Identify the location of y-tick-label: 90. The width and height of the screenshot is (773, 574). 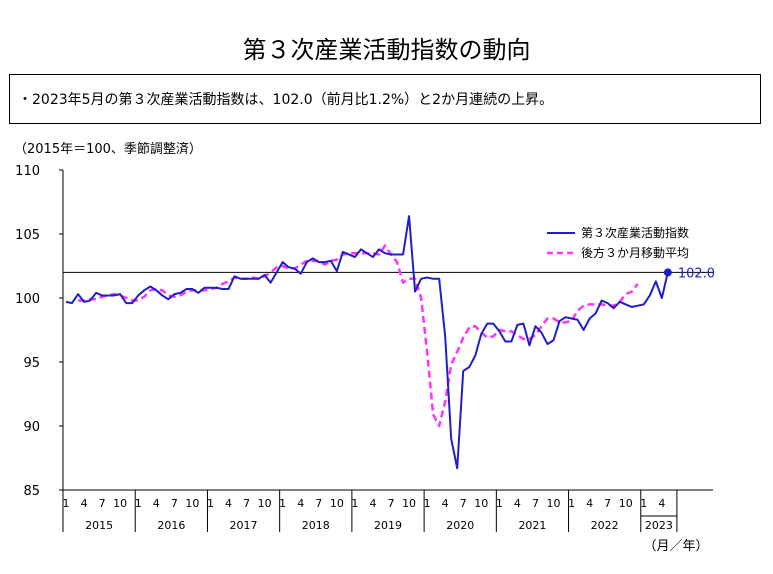
(31, 427).